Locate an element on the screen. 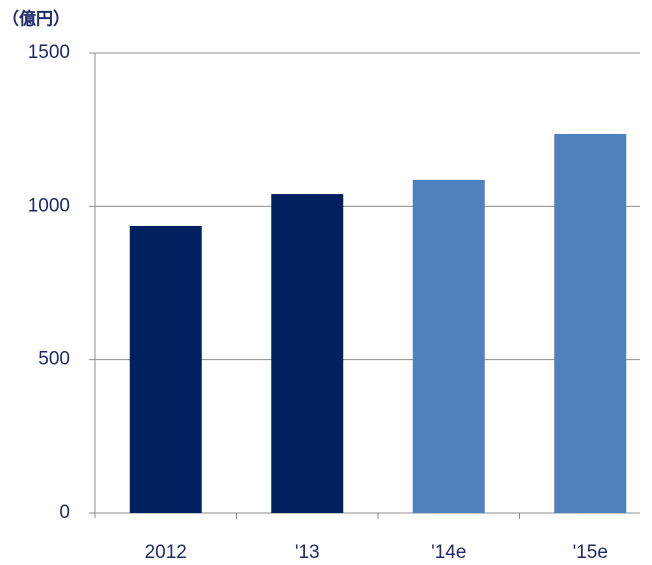  y-tick-label: 1000 is located at coordinates (49, 205).